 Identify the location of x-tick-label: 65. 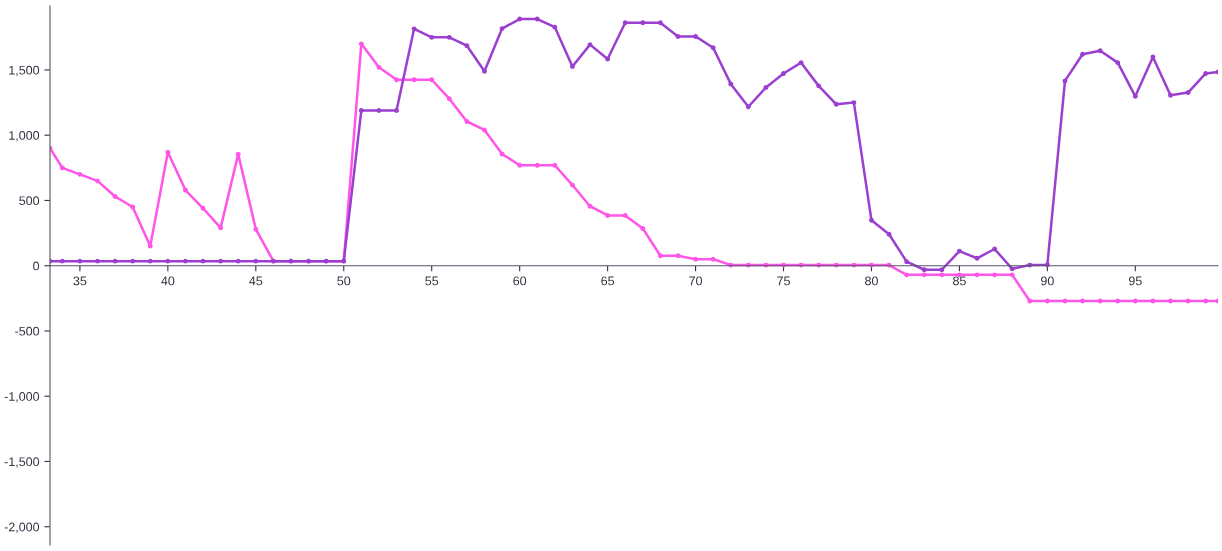
(608, 281).